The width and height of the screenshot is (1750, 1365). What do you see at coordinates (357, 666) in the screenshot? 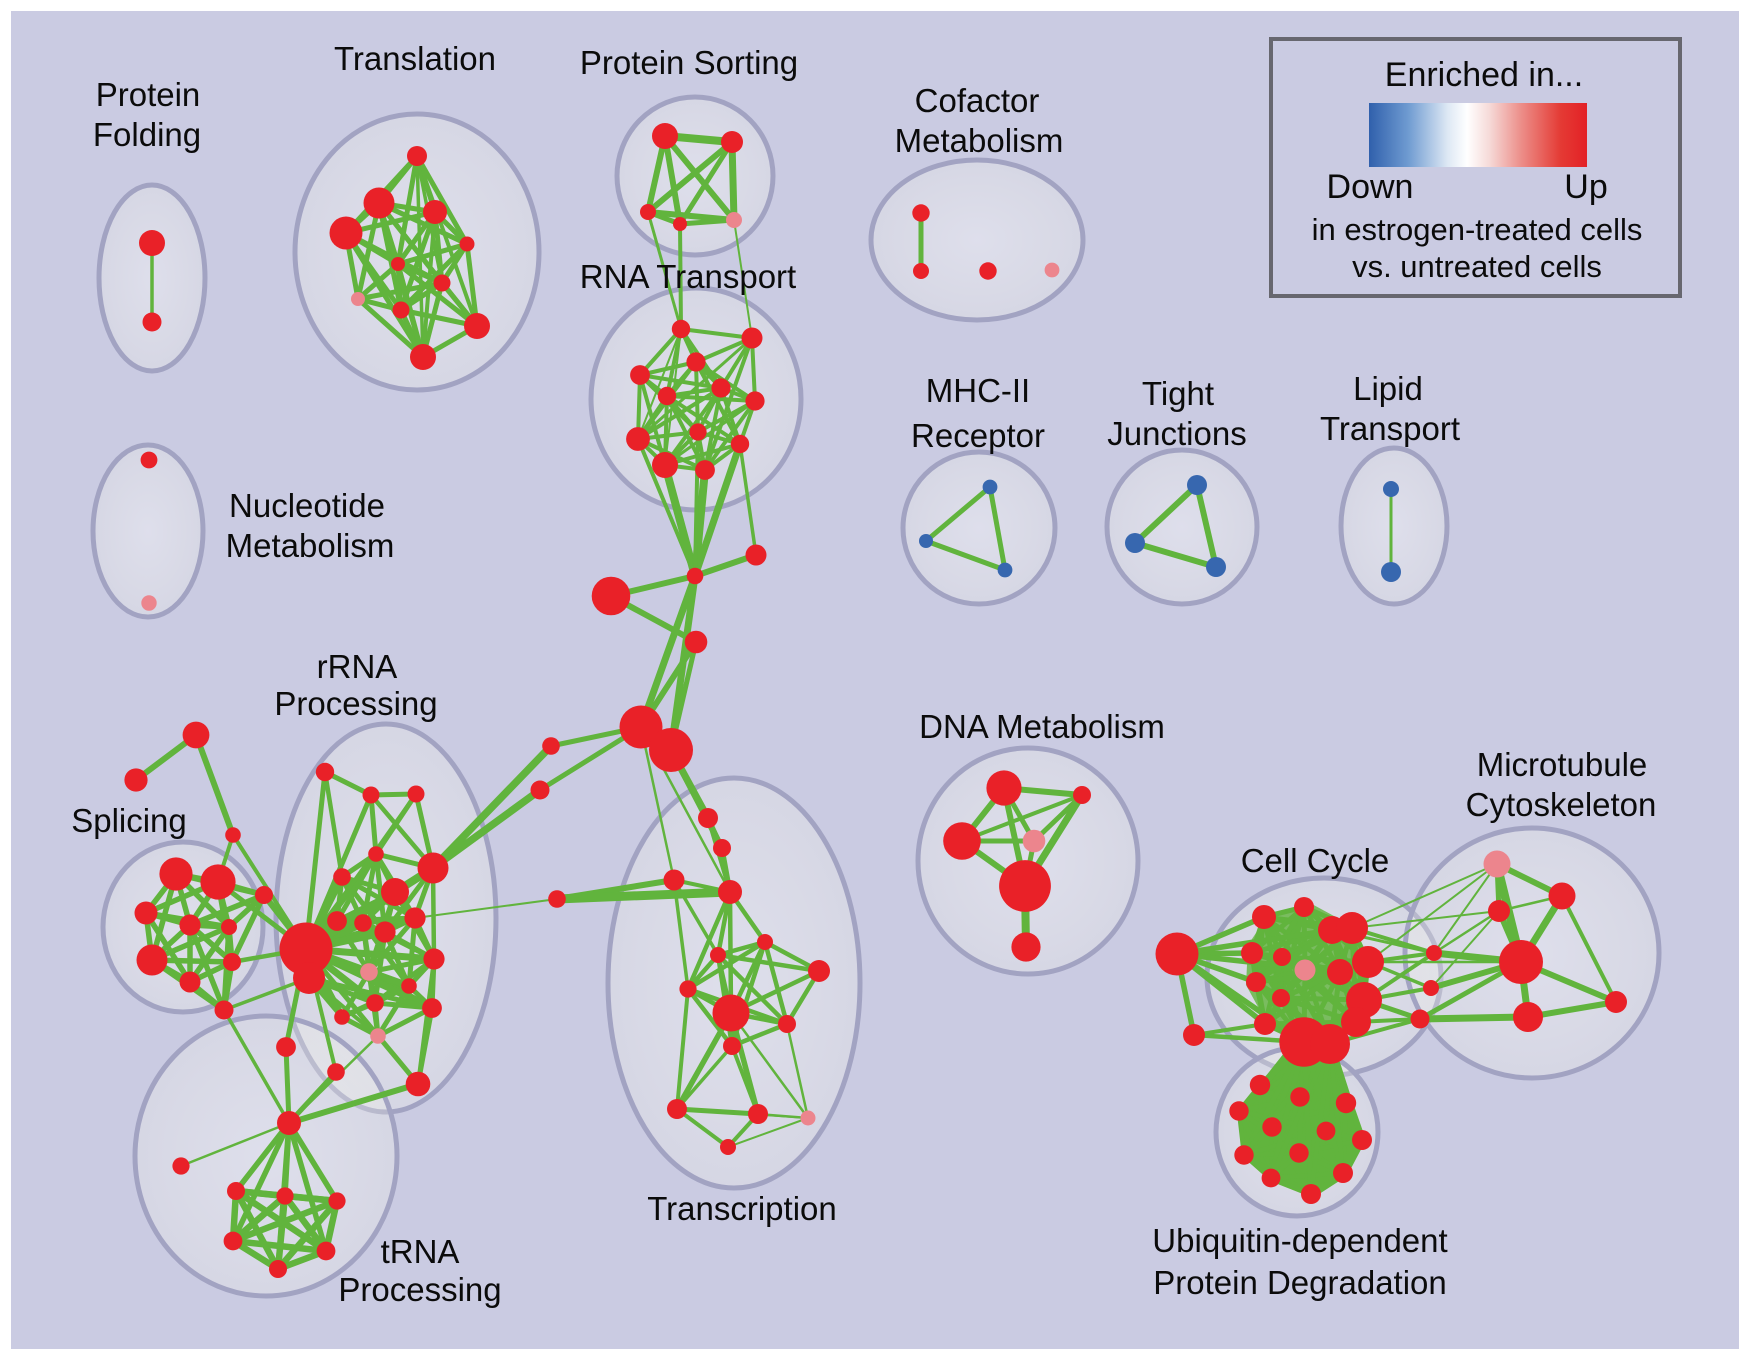
I see `svg-text: rRNA` at bounding box center [357, 666].